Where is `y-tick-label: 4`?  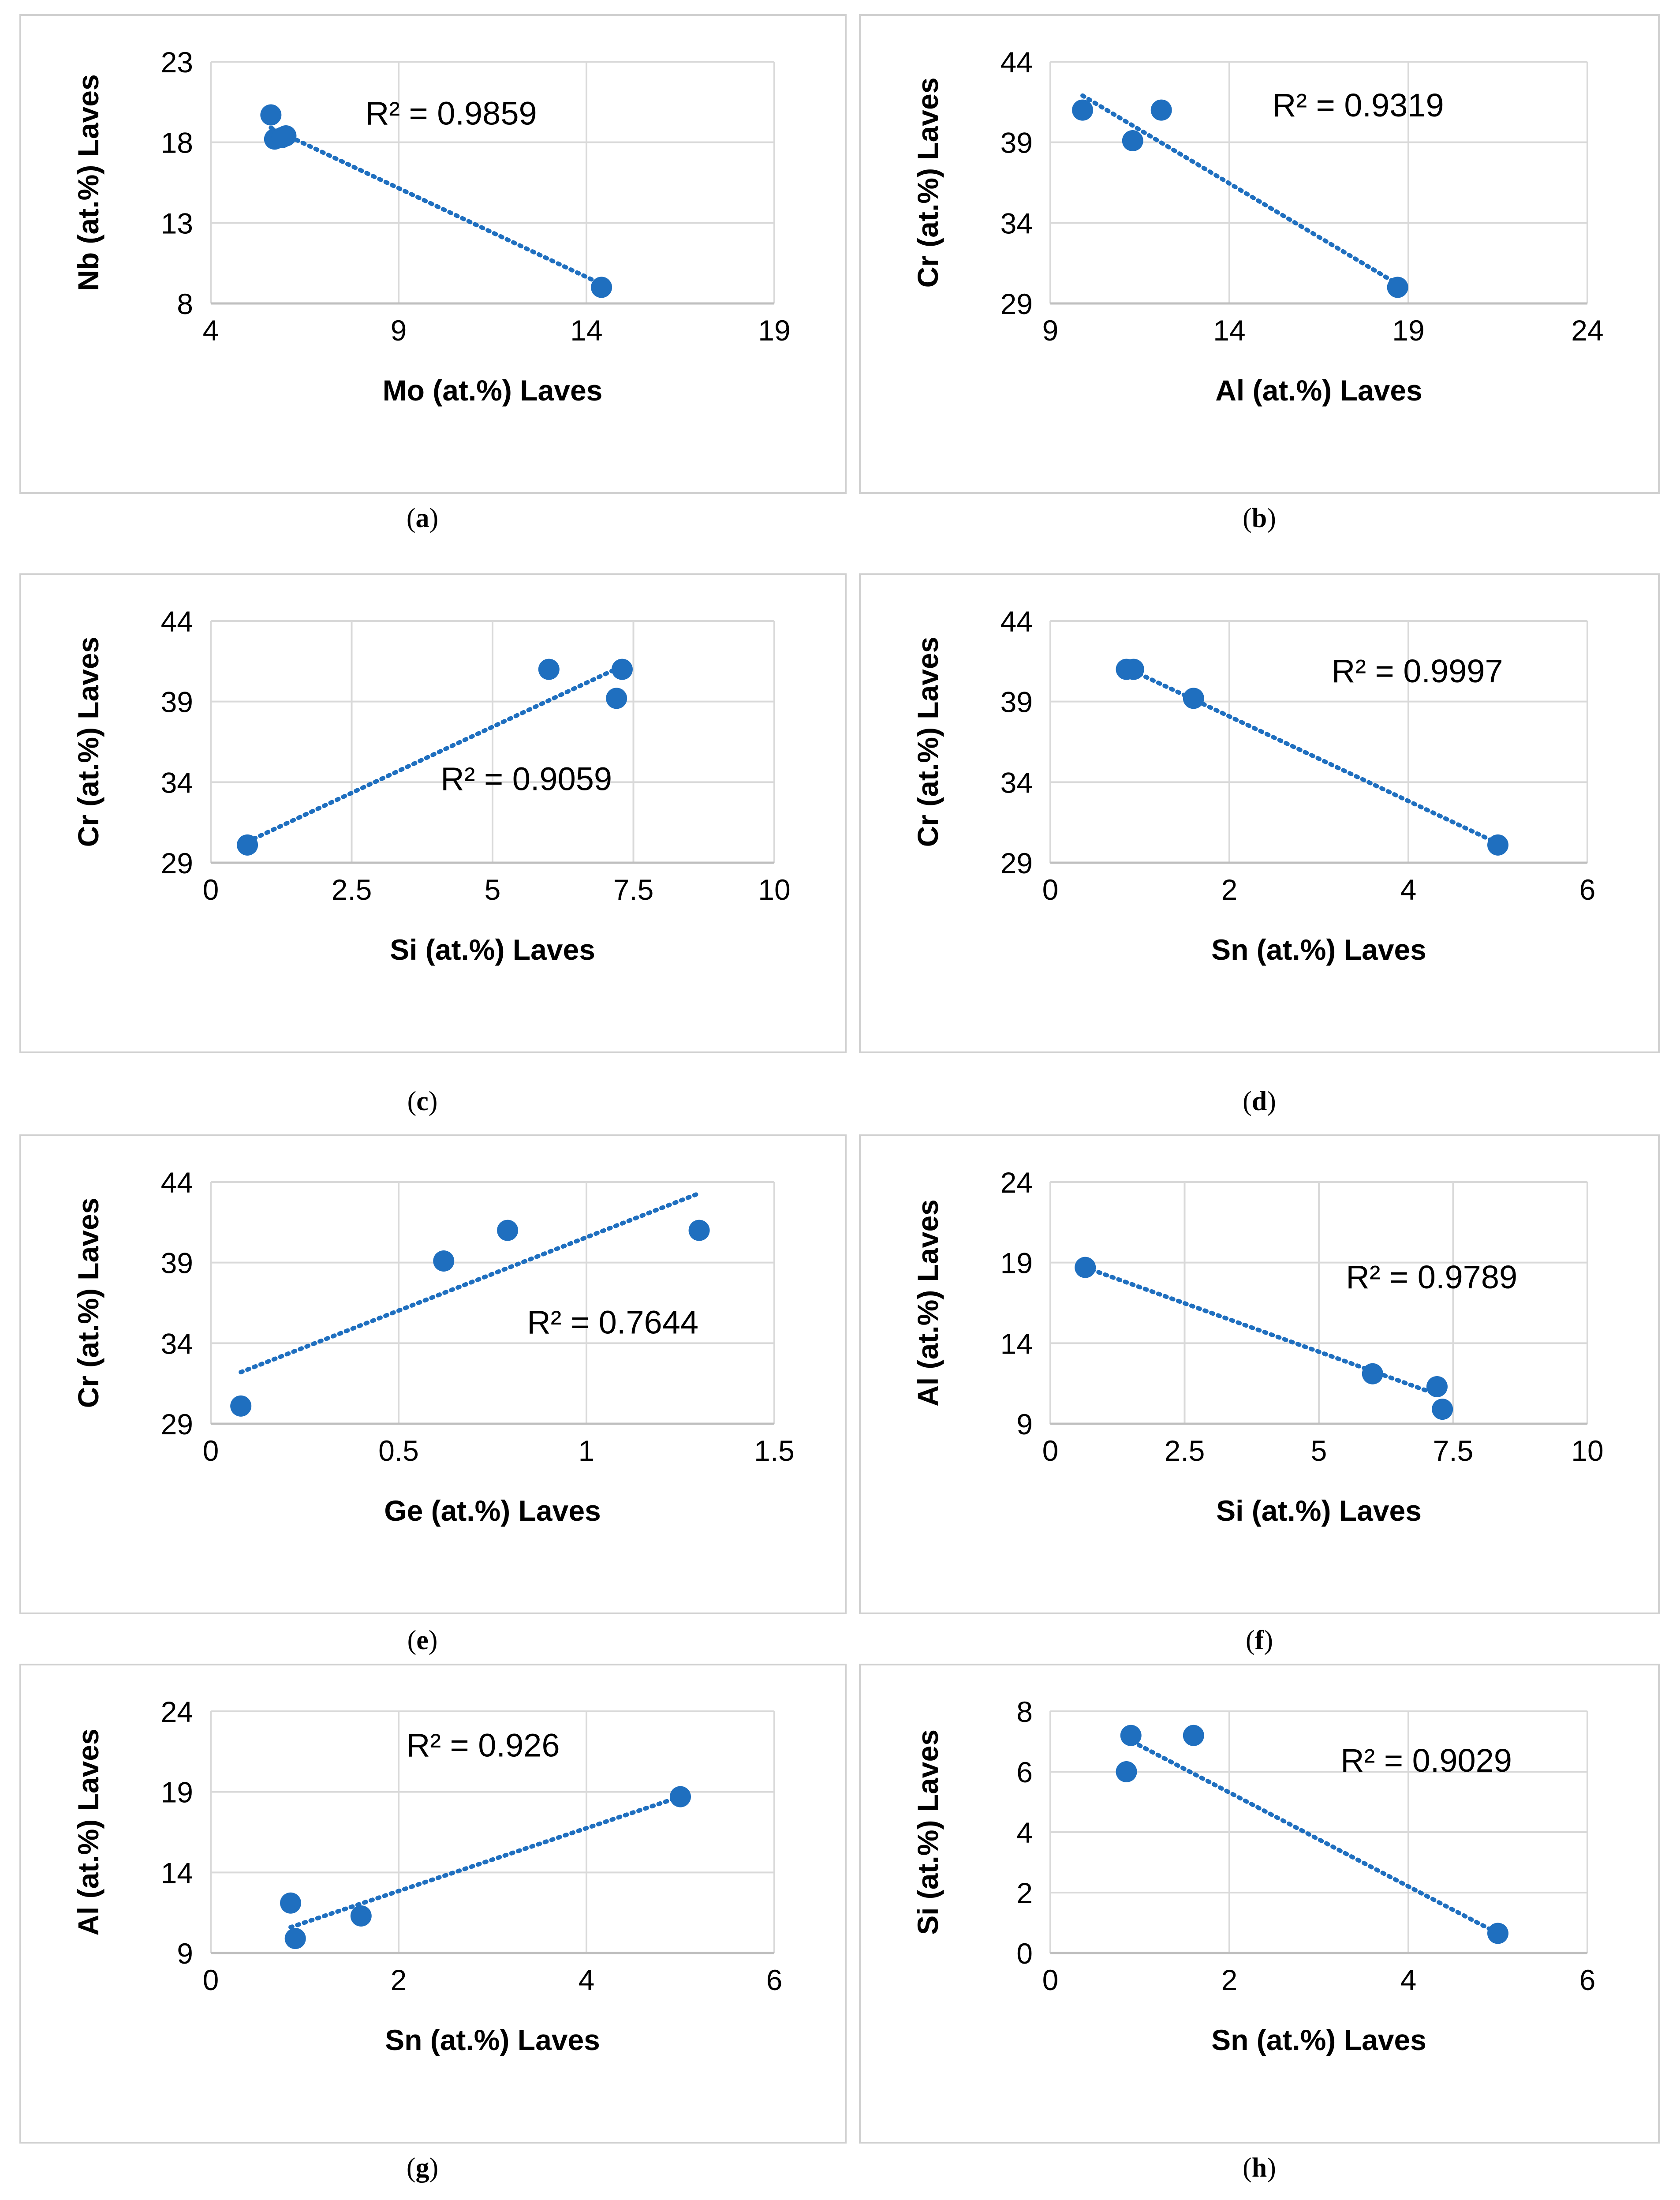
y-tick-label: 4 is located at coordinates (1024, 1832).